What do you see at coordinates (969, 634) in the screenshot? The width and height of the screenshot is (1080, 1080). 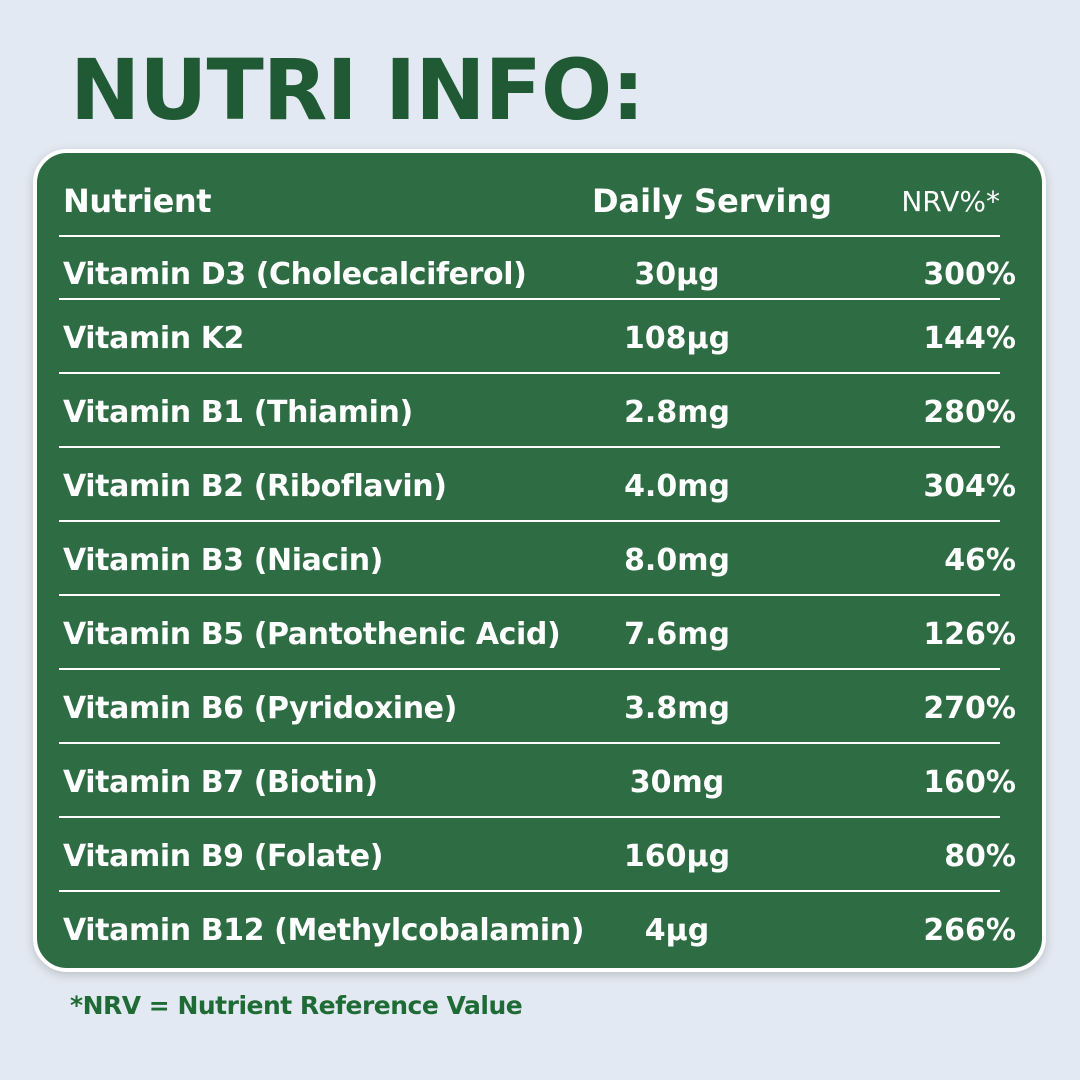 I see `nrv-percent: 126%` at bounding box center [969, 634].